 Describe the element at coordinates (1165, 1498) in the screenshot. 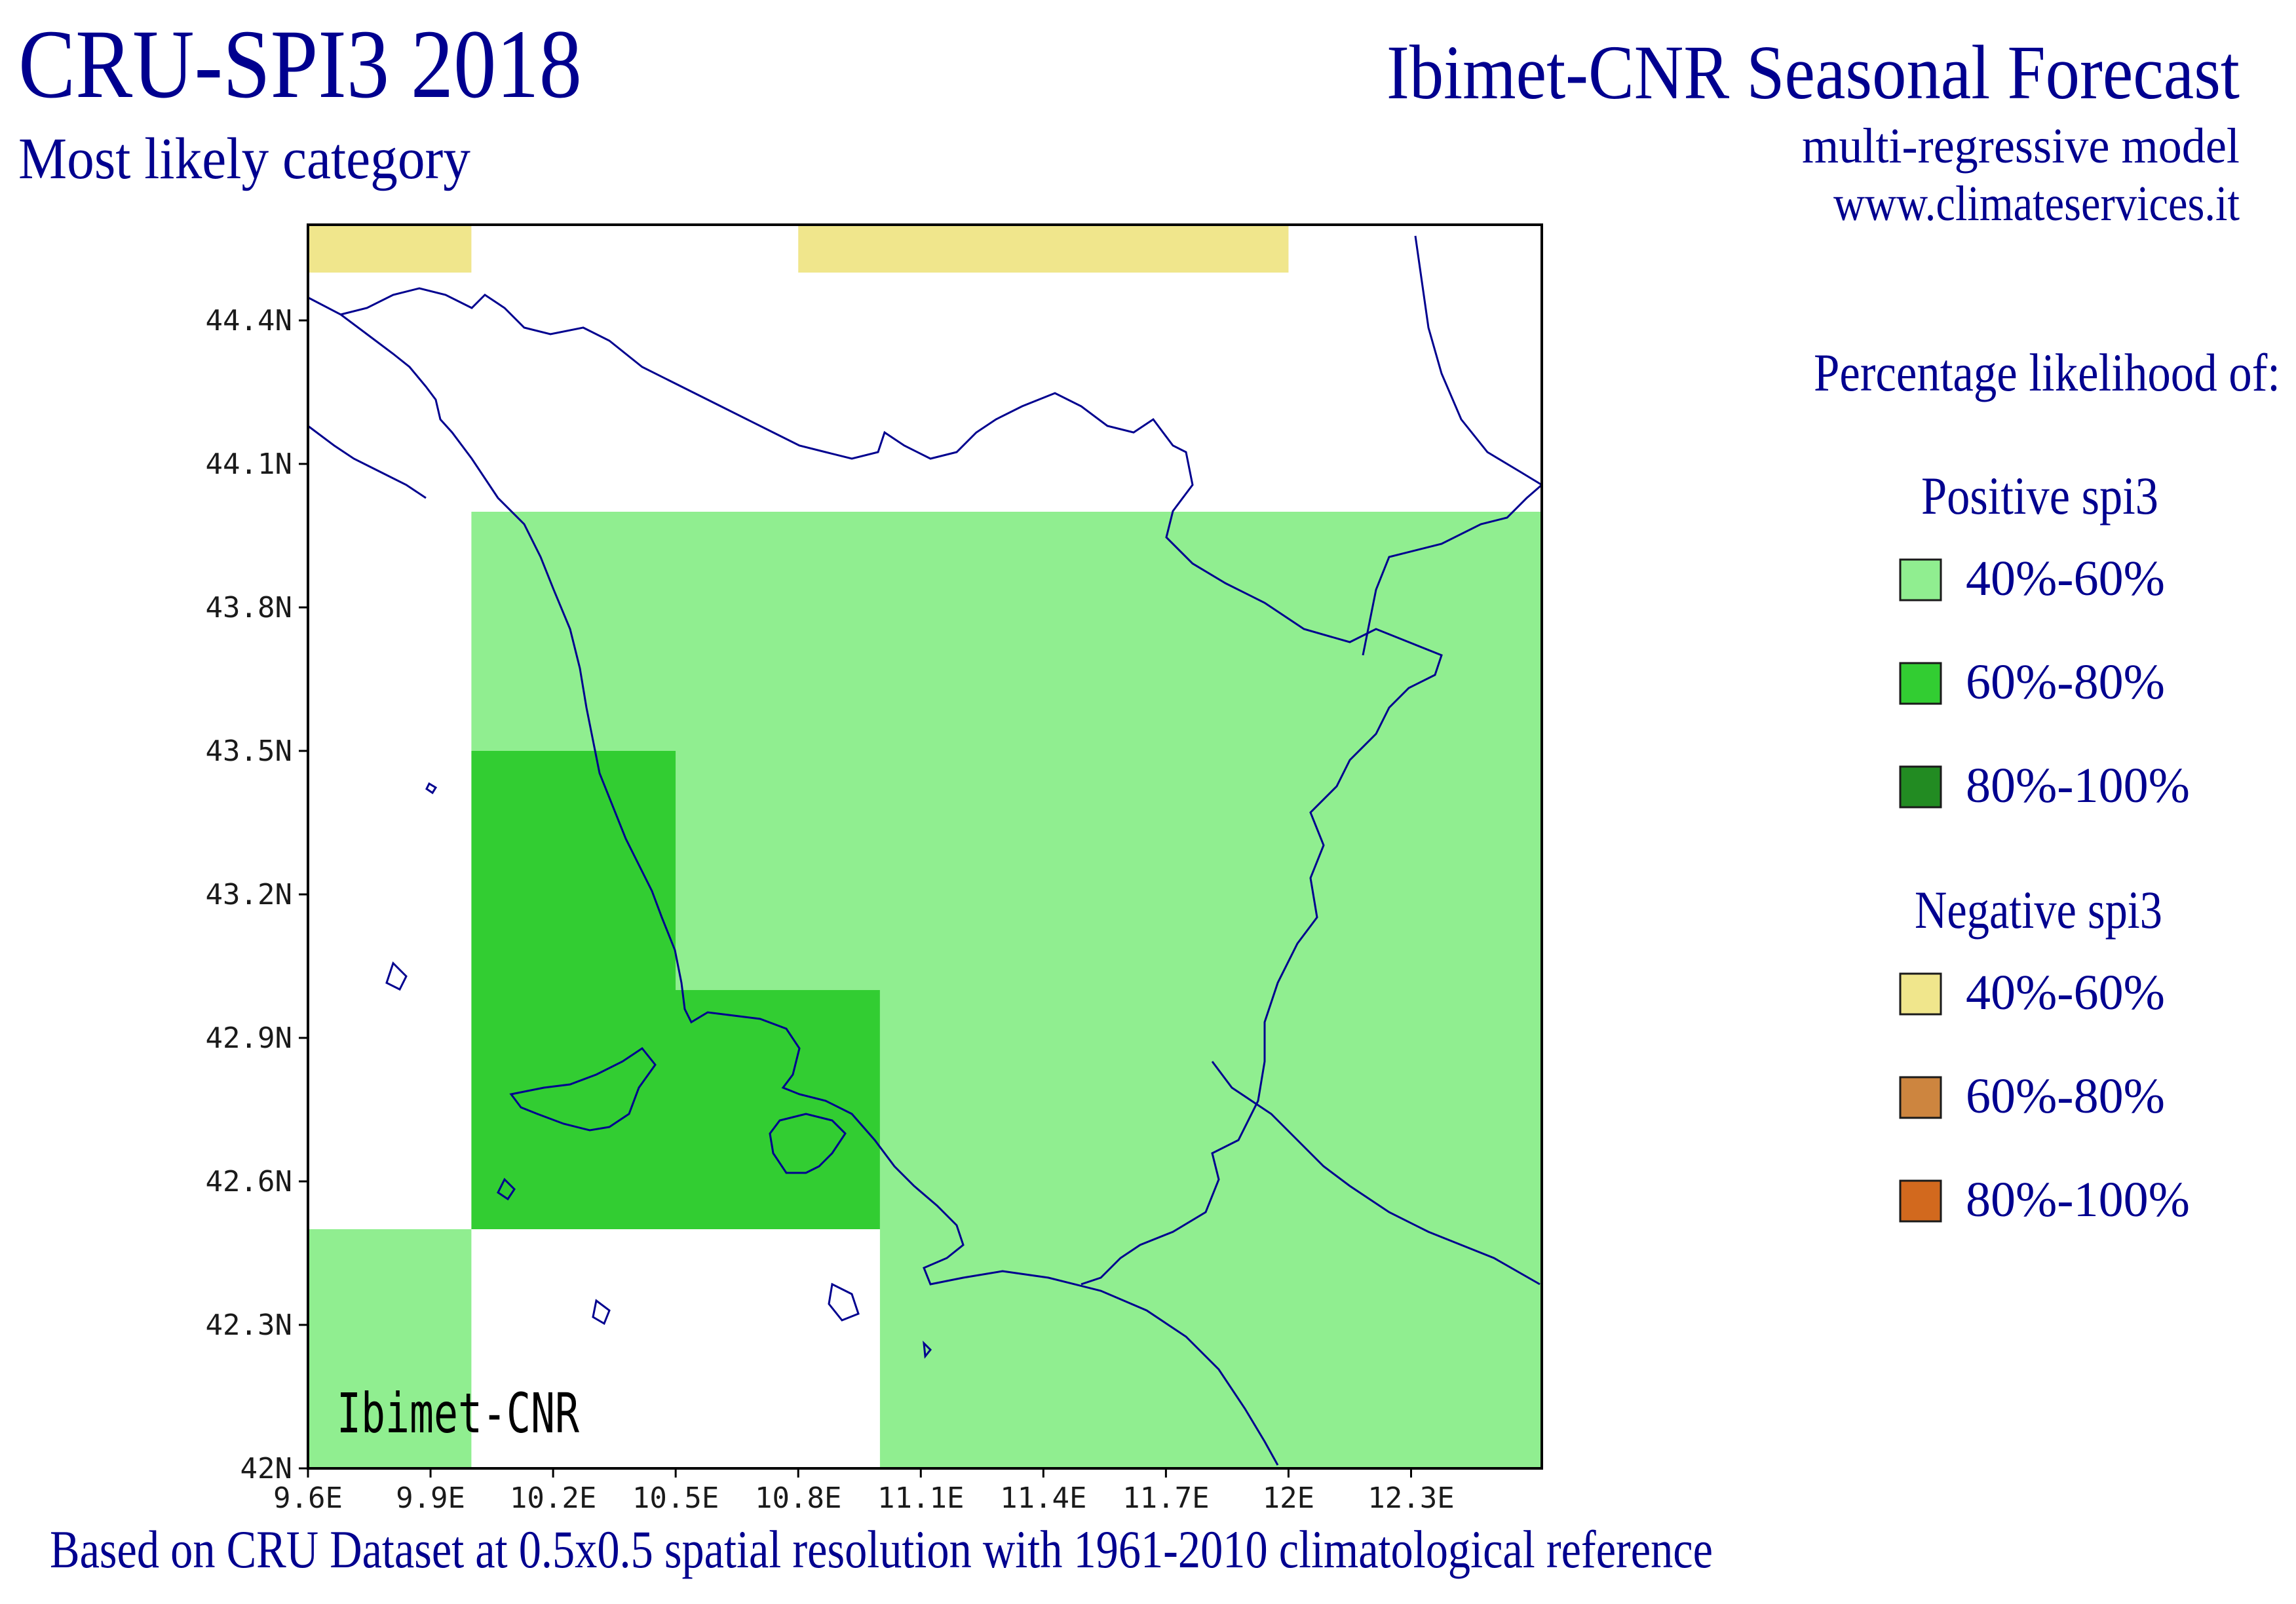

I see `x-tick-label: 11.7E` at that location.